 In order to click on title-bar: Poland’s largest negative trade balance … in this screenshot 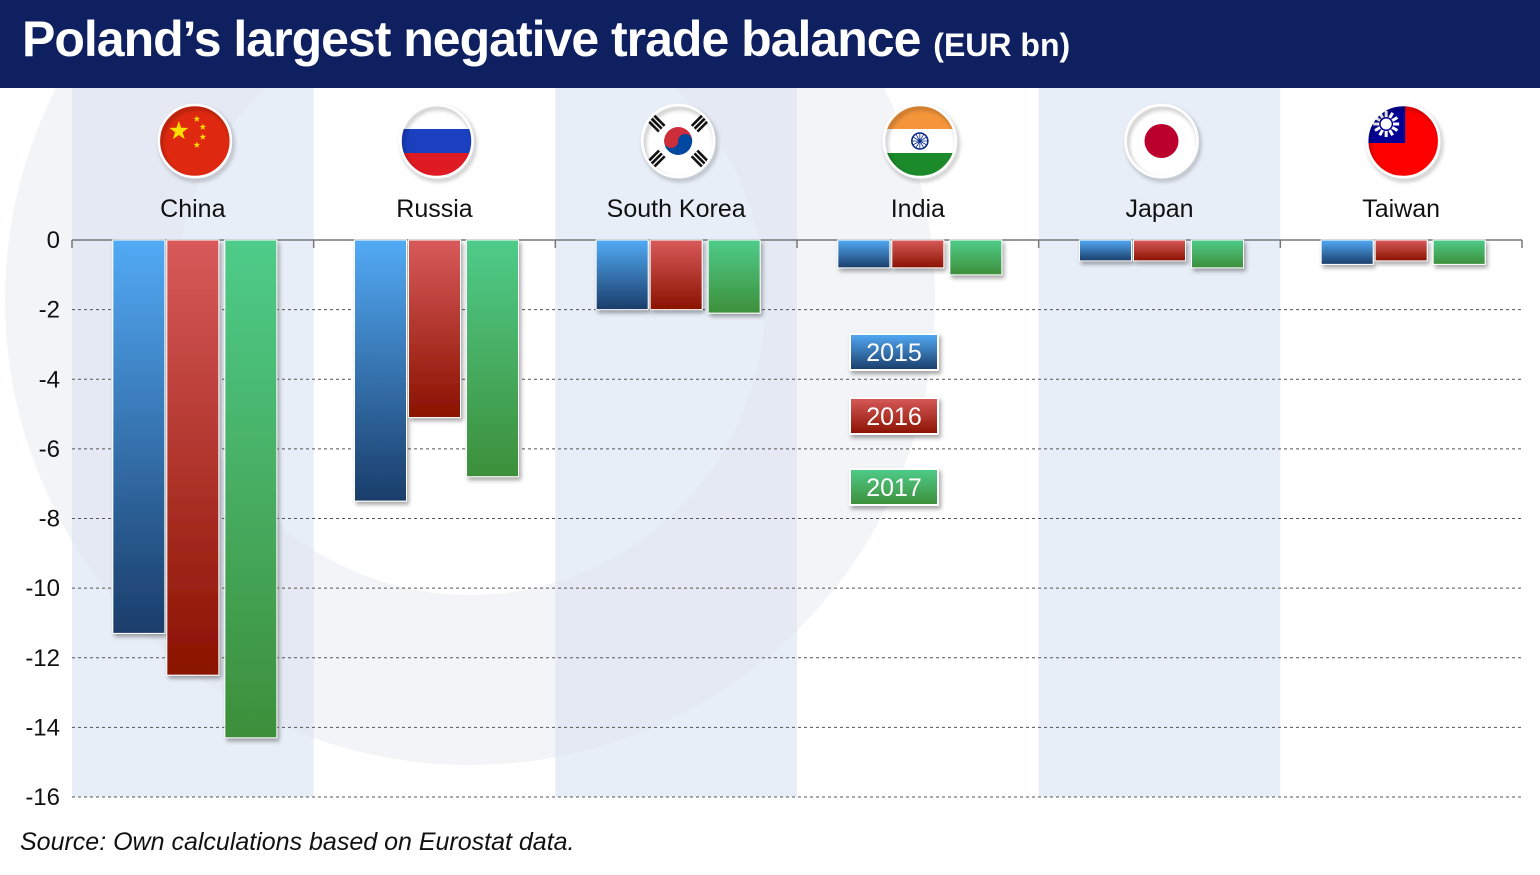, I will do `click(770, 44)`.